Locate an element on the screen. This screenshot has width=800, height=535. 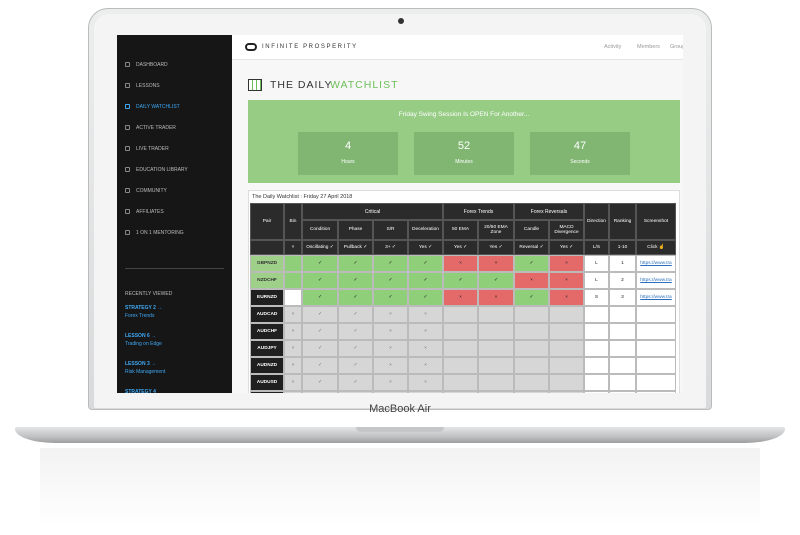
menu-item: DAILY WATCHLIST is located at coordinates (158, 107).